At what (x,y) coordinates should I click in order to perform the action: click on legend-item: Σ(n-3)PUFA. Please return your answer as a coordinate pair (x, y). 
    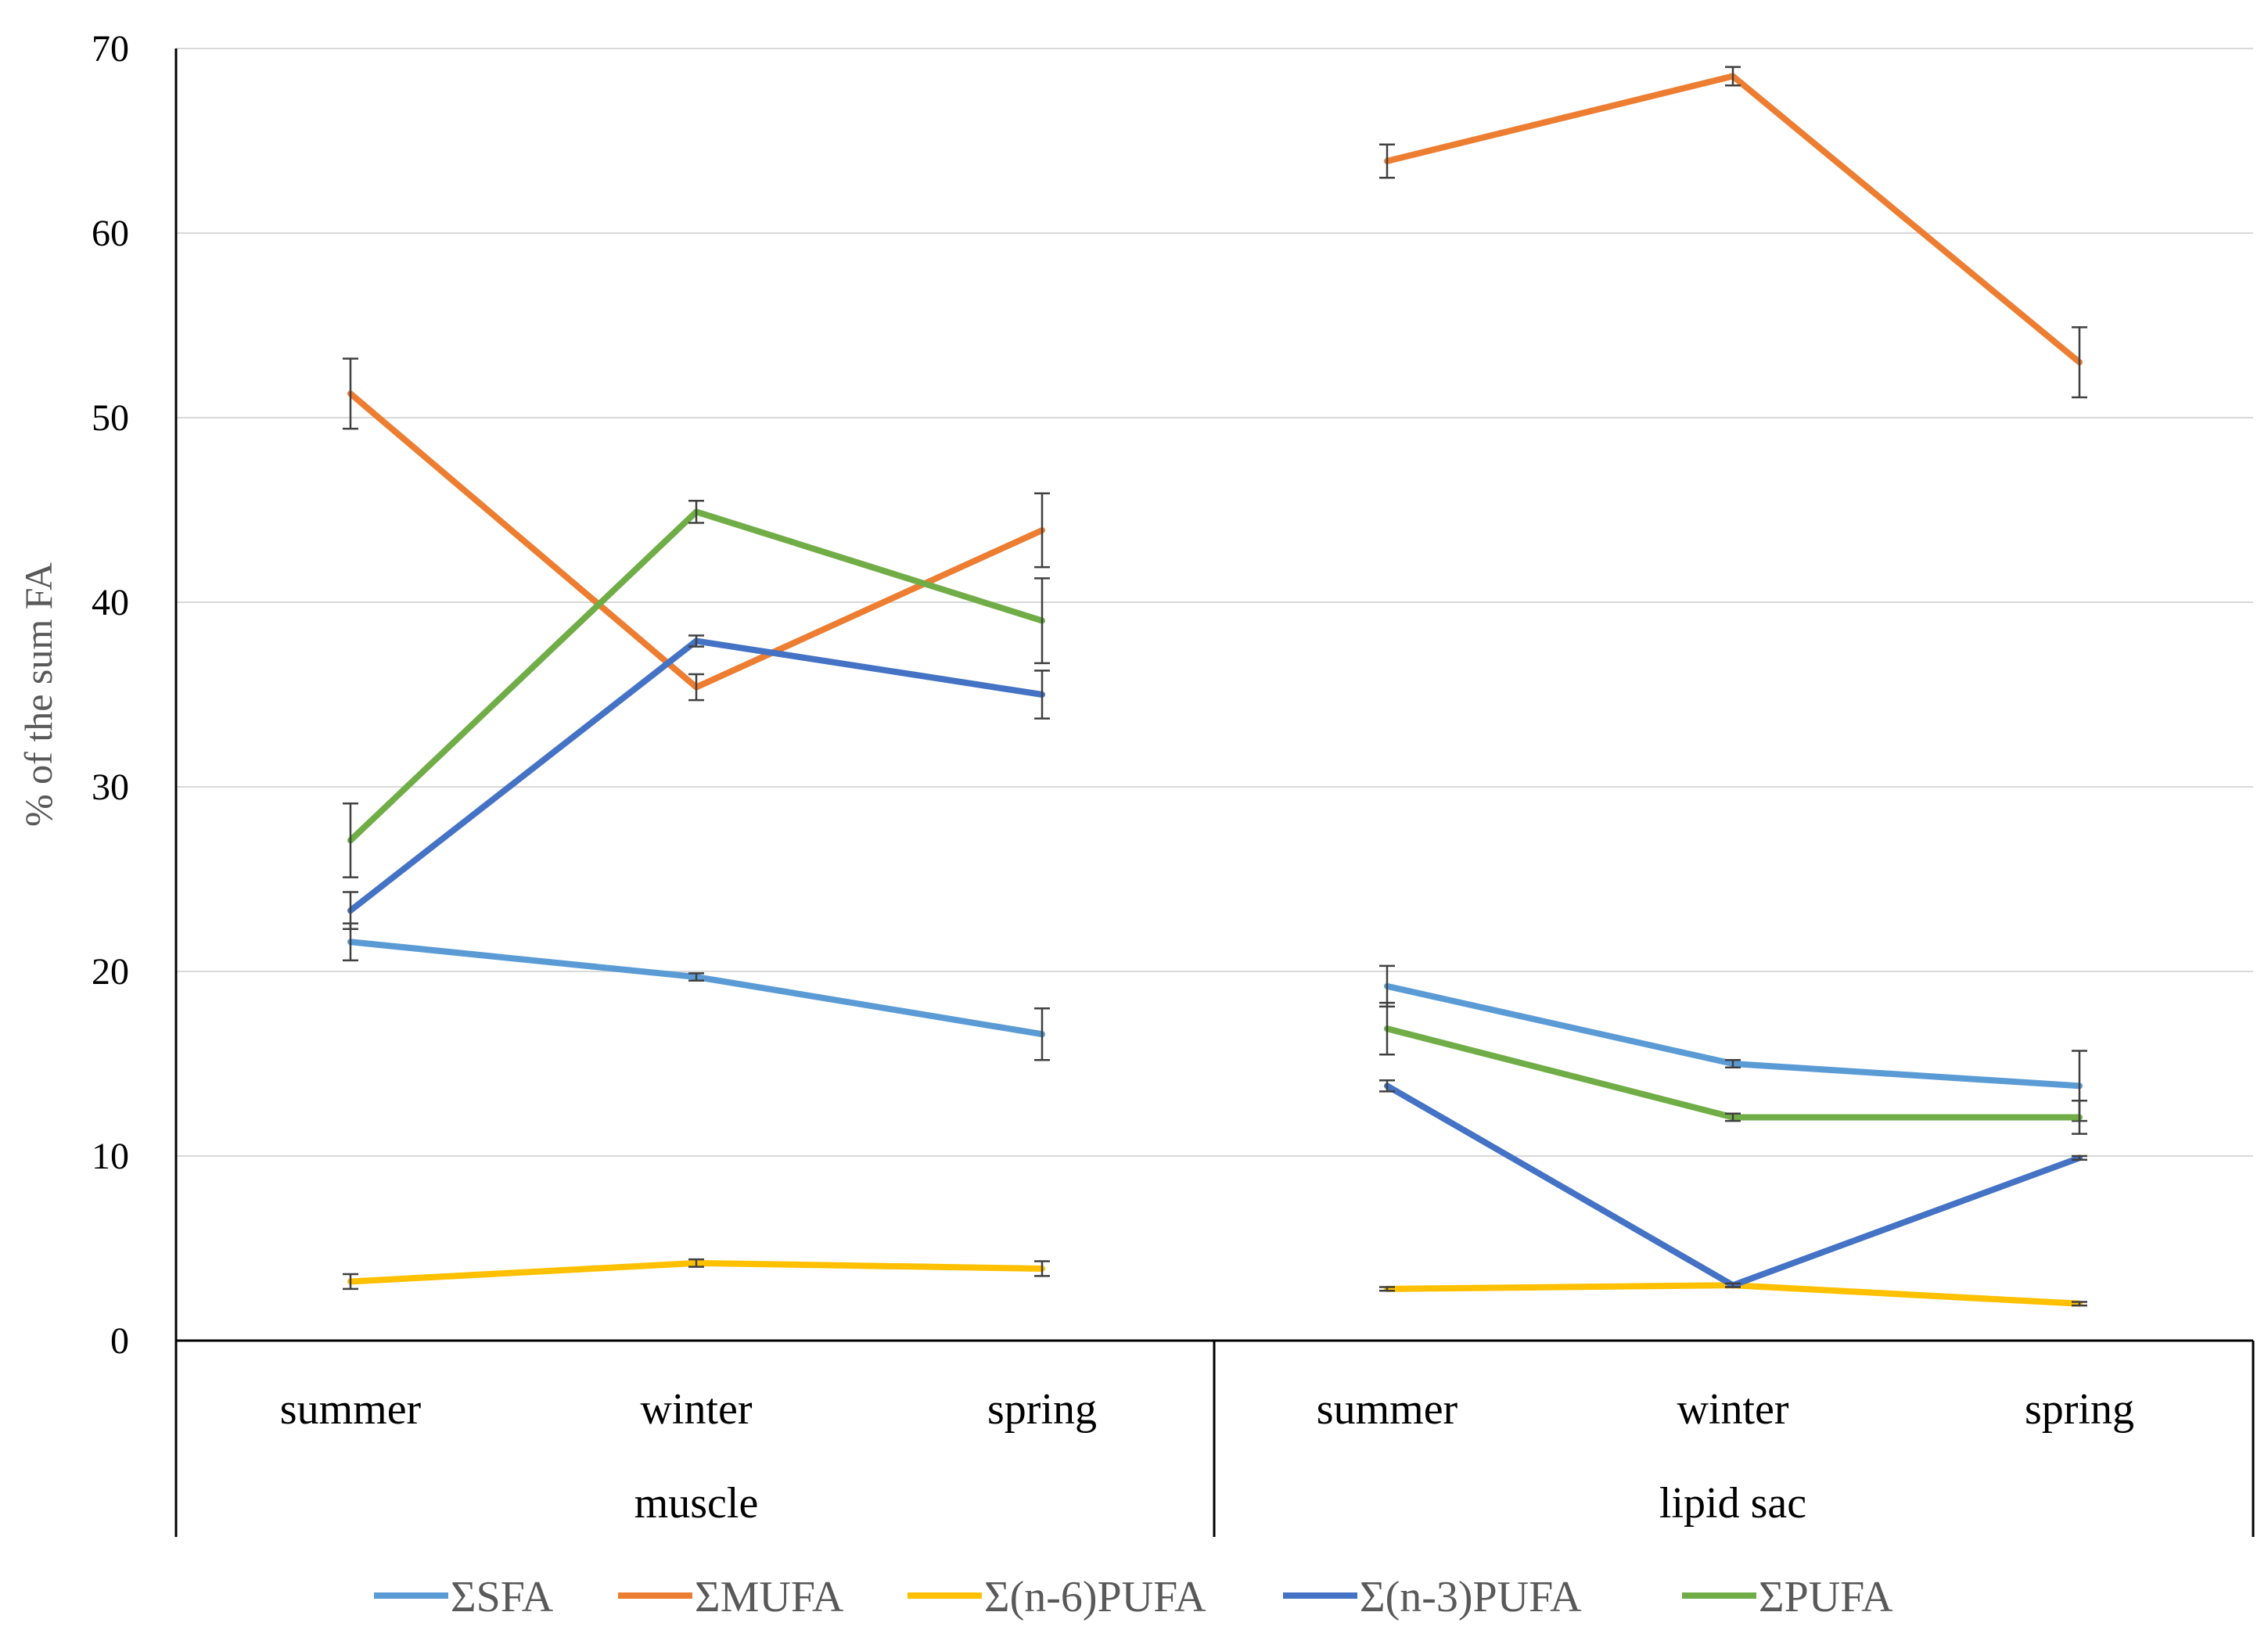
    Looking at the image, I should click on (1432, 1597).